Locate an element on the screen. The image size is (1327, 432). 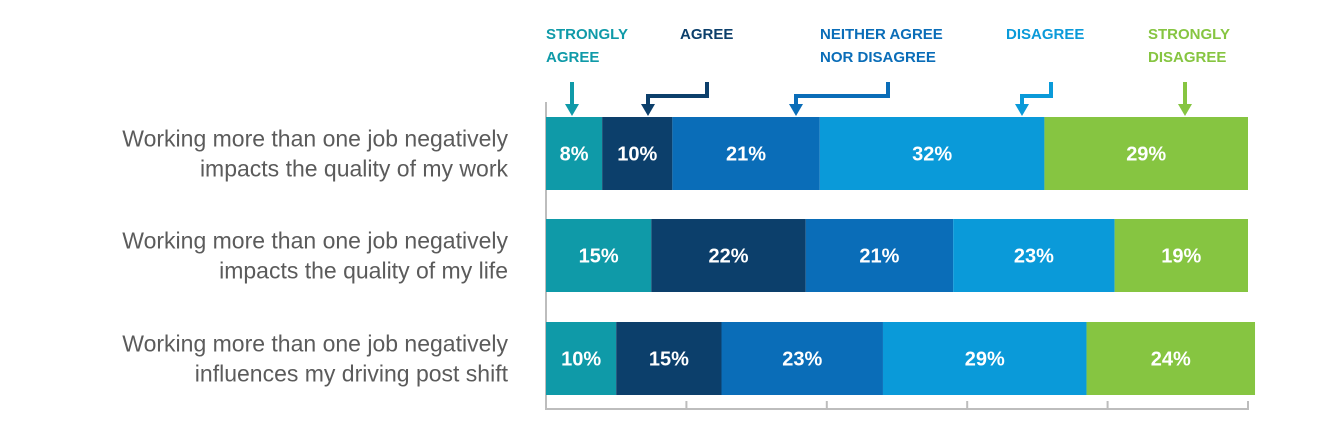
legend-label: NEITHER AGREE is located at coordinates (881, 34).